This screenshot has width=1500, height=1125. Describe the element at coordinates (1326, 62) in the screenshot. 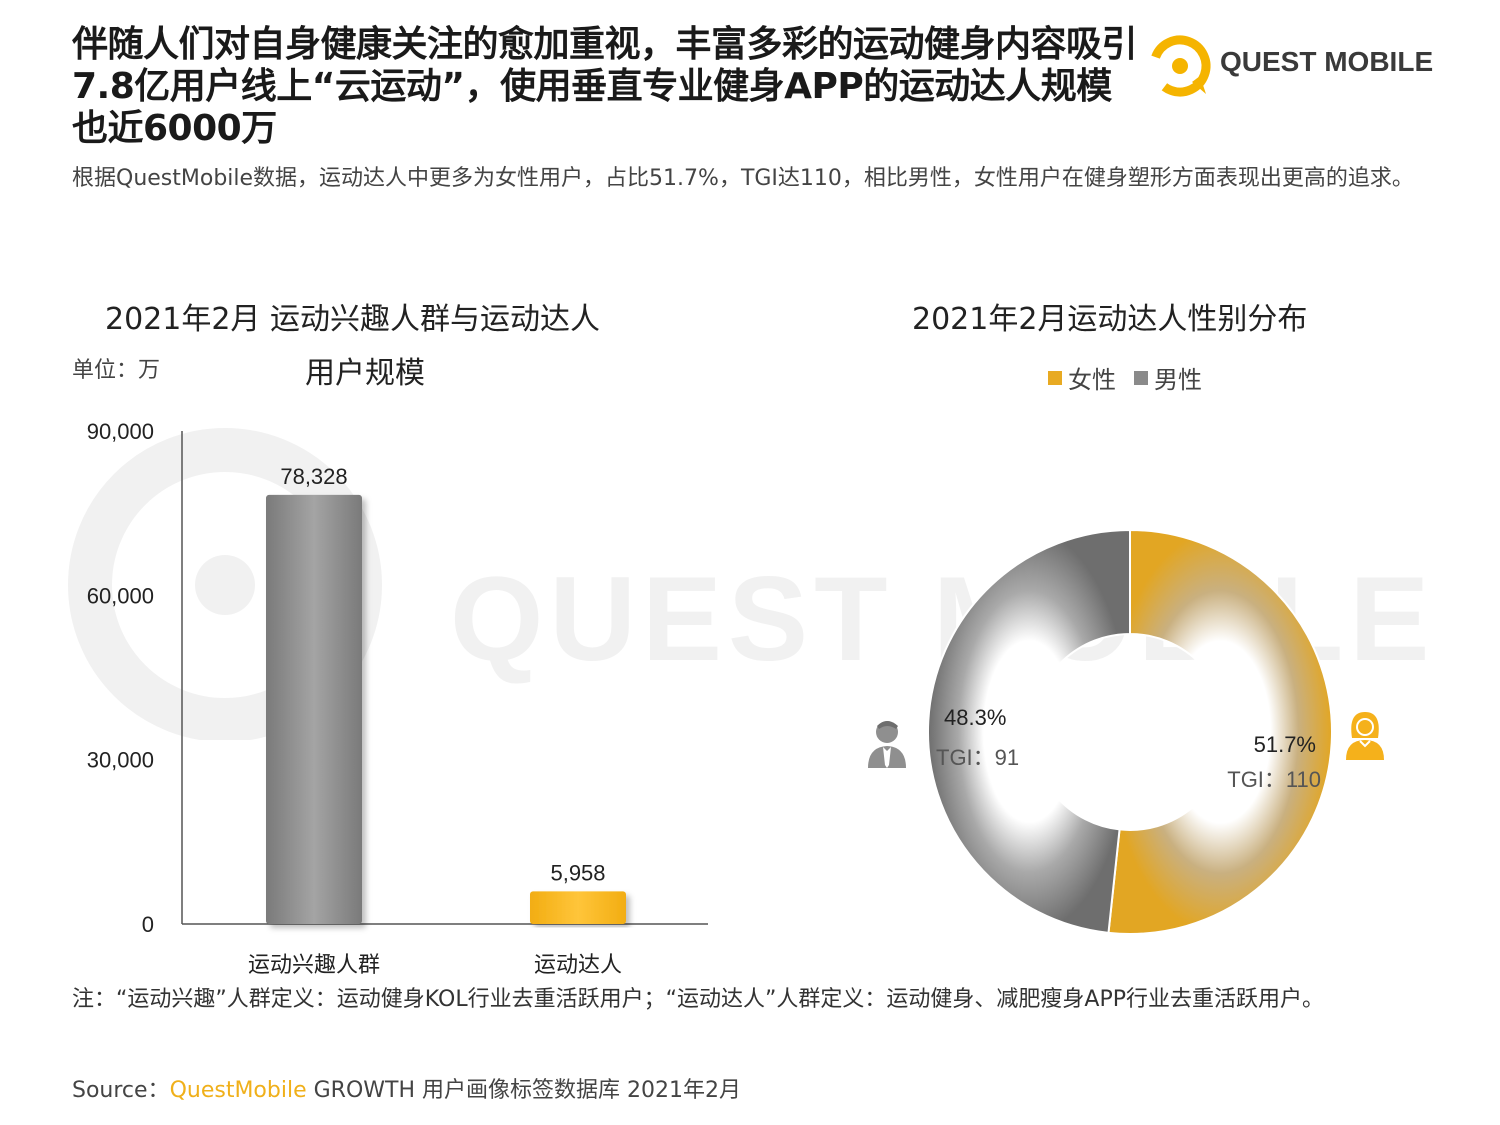

I see `logo-text: QUEST MOBILE` at that location.